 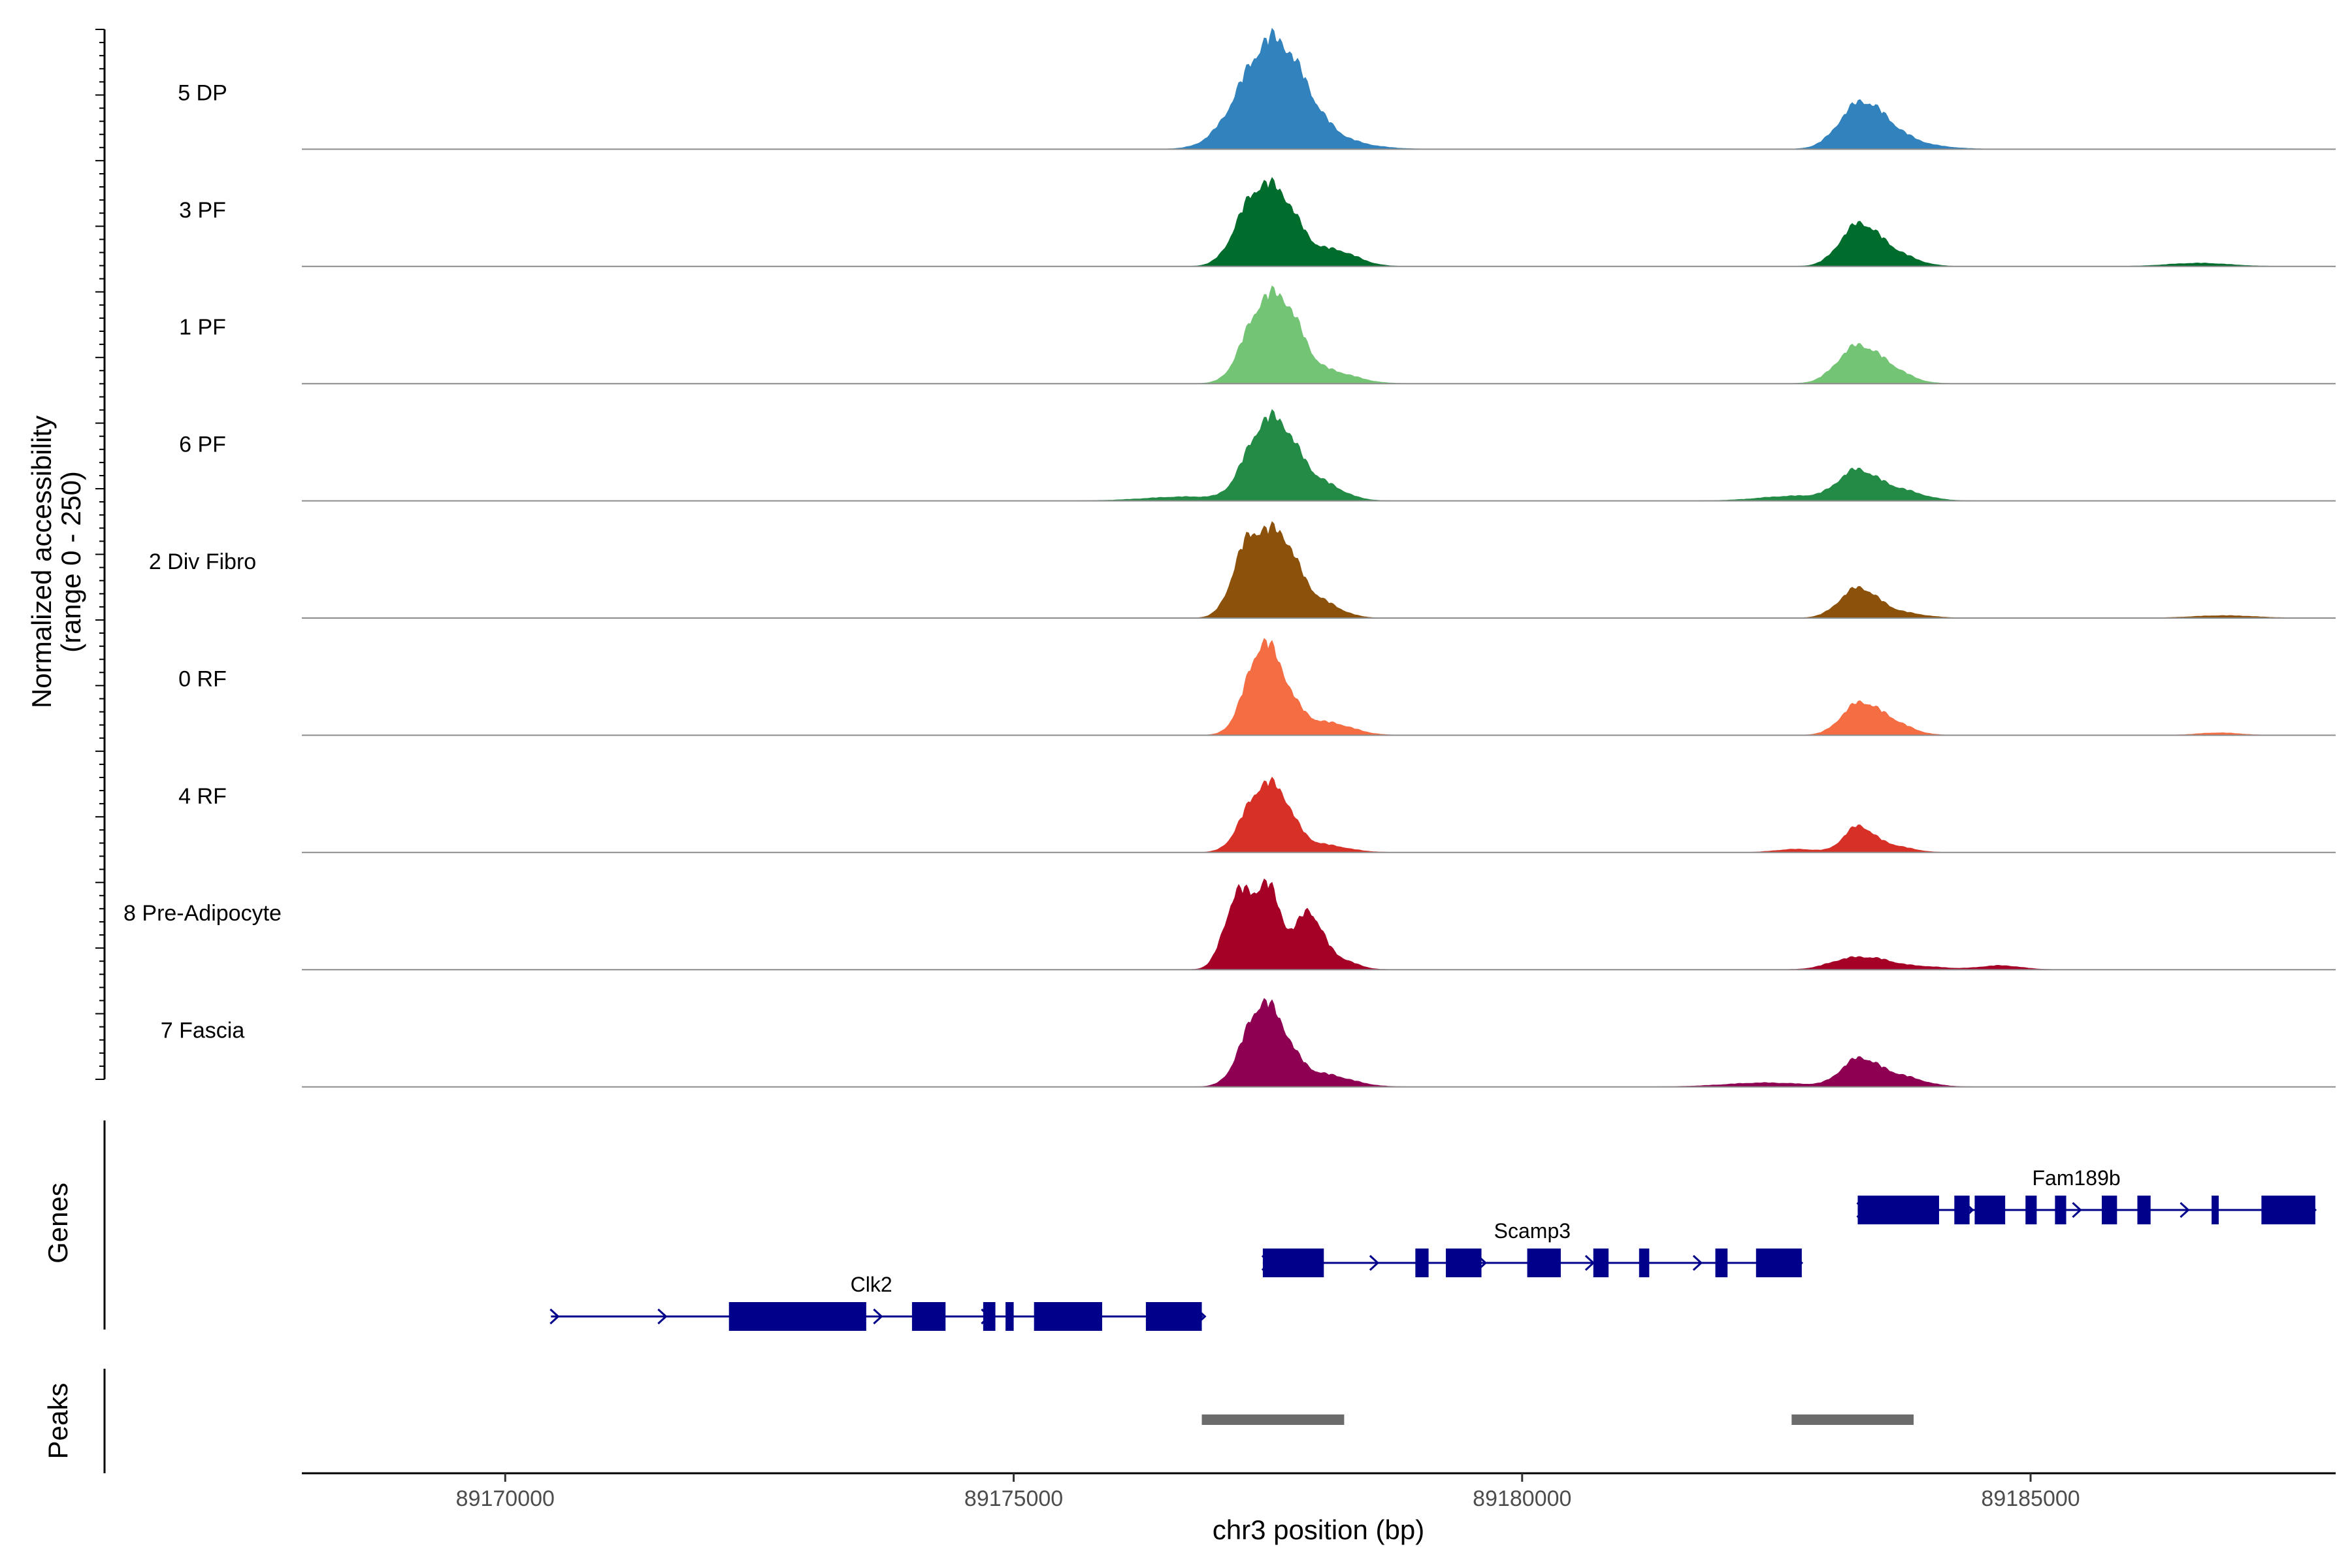 What do you see at coordinates (2076, 1178) in the screenshot?
I see `gene-label: Fam189b` at bounding box center [2076, 1178].